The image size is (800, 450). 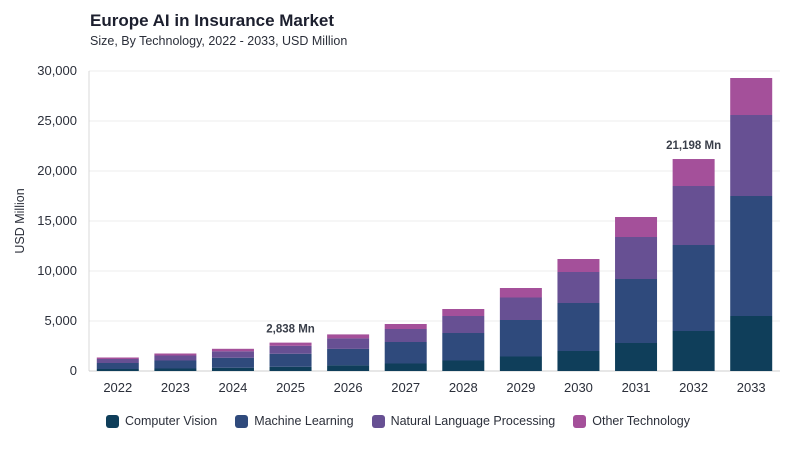 I want to click on legend-item: Other Technology, so click(x=631, y=421).